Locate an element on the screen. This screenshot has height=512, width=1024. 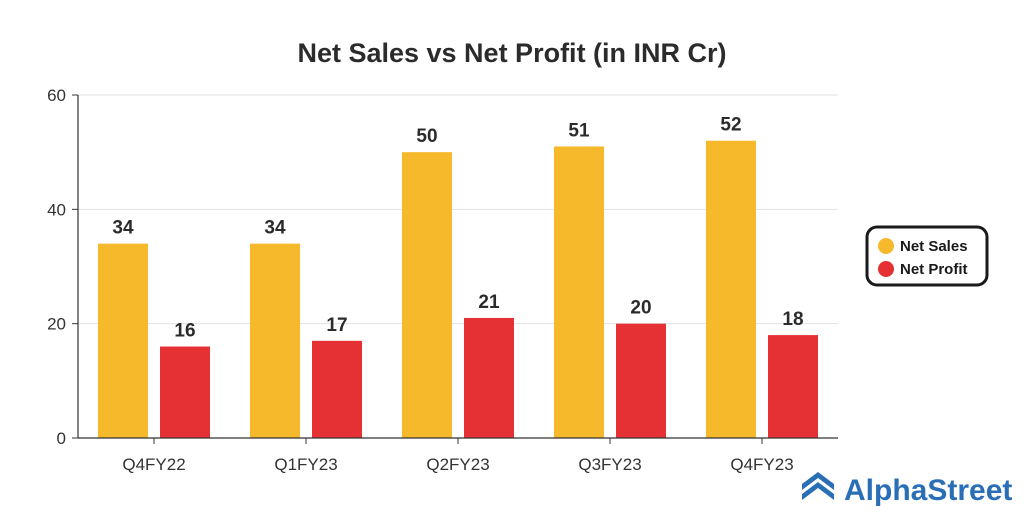
data-label-net-profit: 17 is located at coordinates (336, 325).